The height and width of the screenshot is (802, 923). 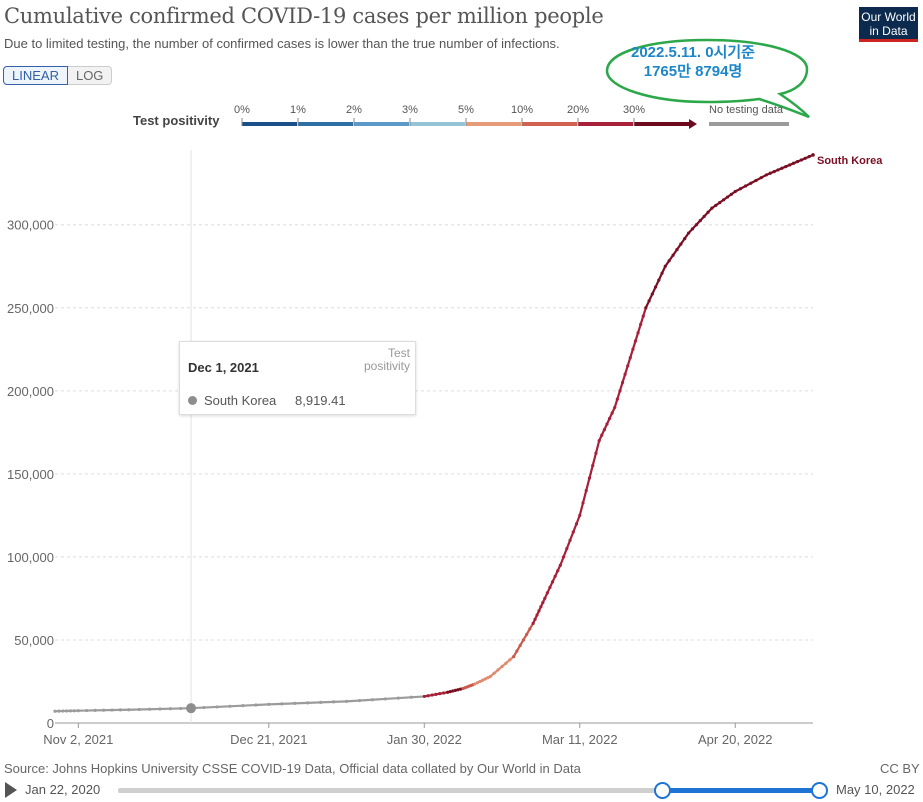 What do you see at coordinates (34, 640) in the screenshot?
I see `y-tick-label: 50,000` at bounding box center [34, 640].